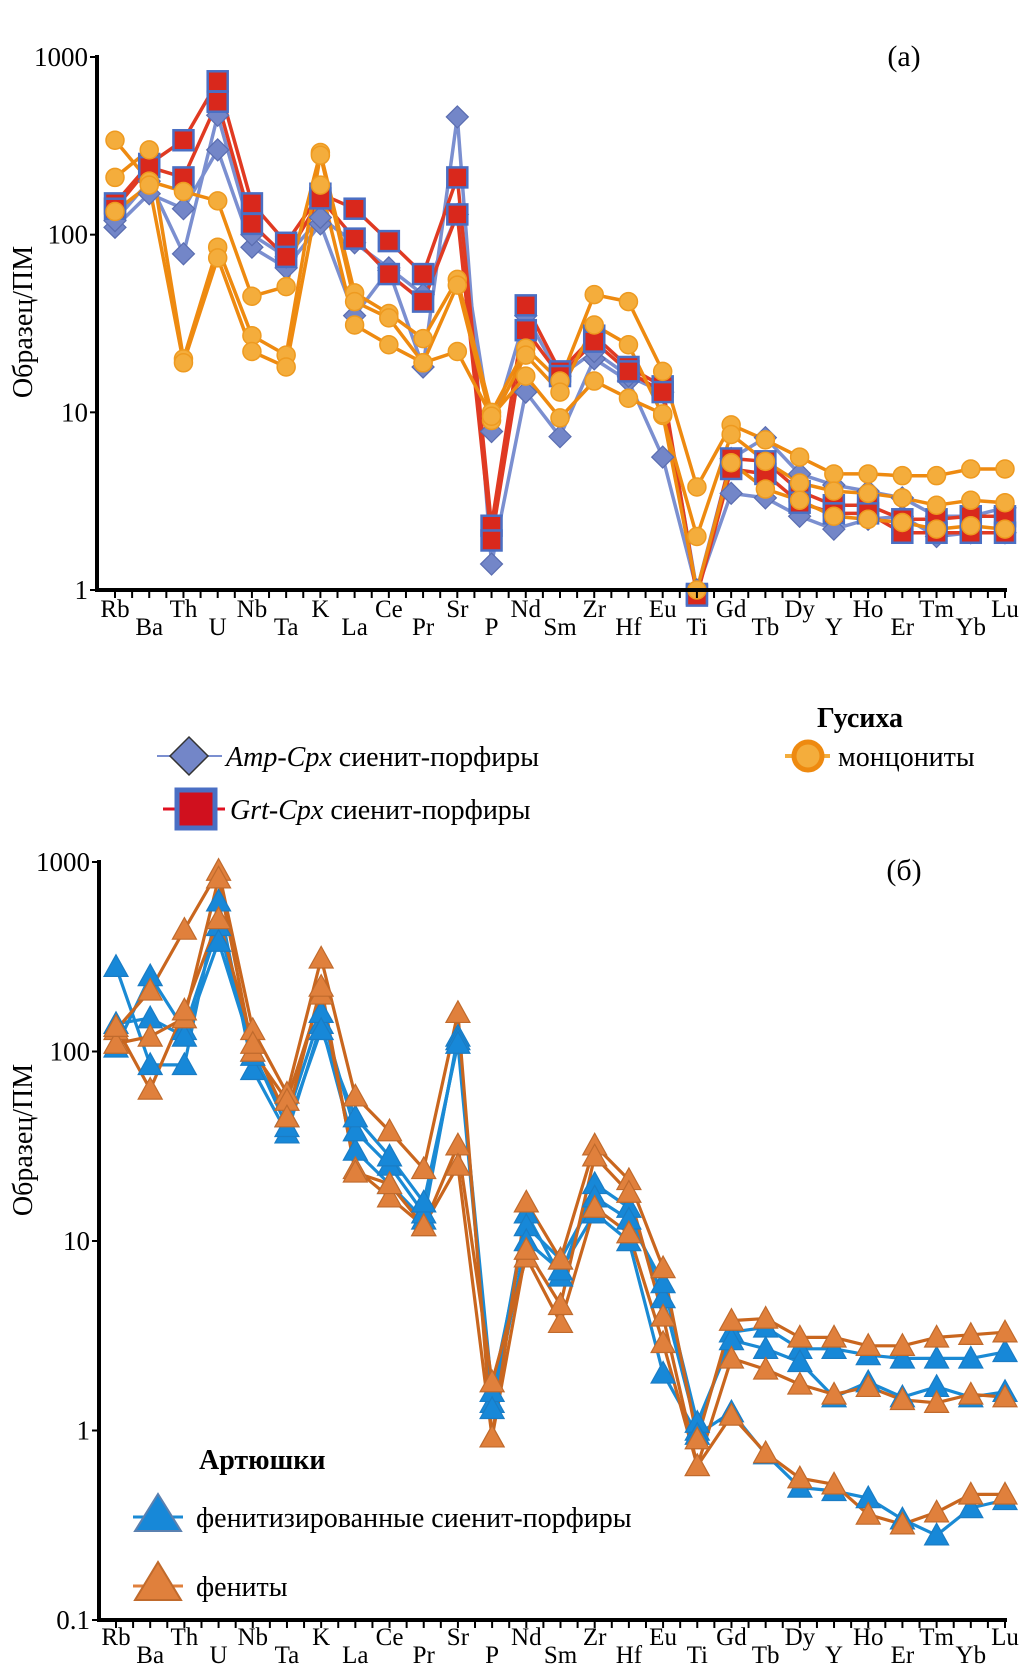 The image size is (1019, 1679). What do you see at coordinates (382, 1513) in the screenshot?
I see `legend-b-entry-fenitized: фенитизированные сиенит-порфиры` at bounding box center [382, 1513].